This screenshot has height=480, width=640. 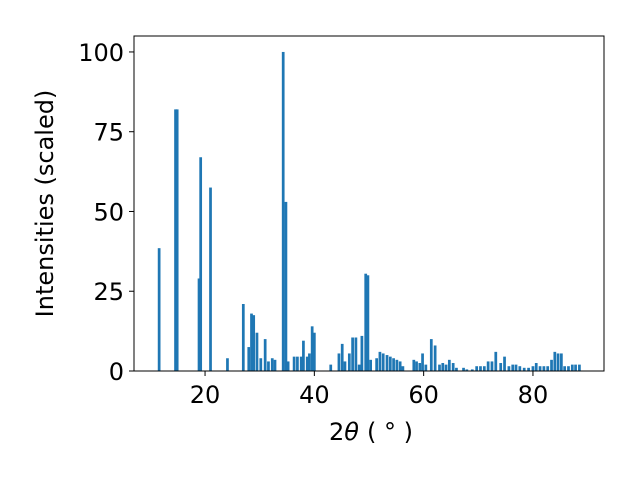 What do you see at coordinates (205, 395) in the screenshot?
I see `x-tick-label: 20` at bounding box center [205, 395].